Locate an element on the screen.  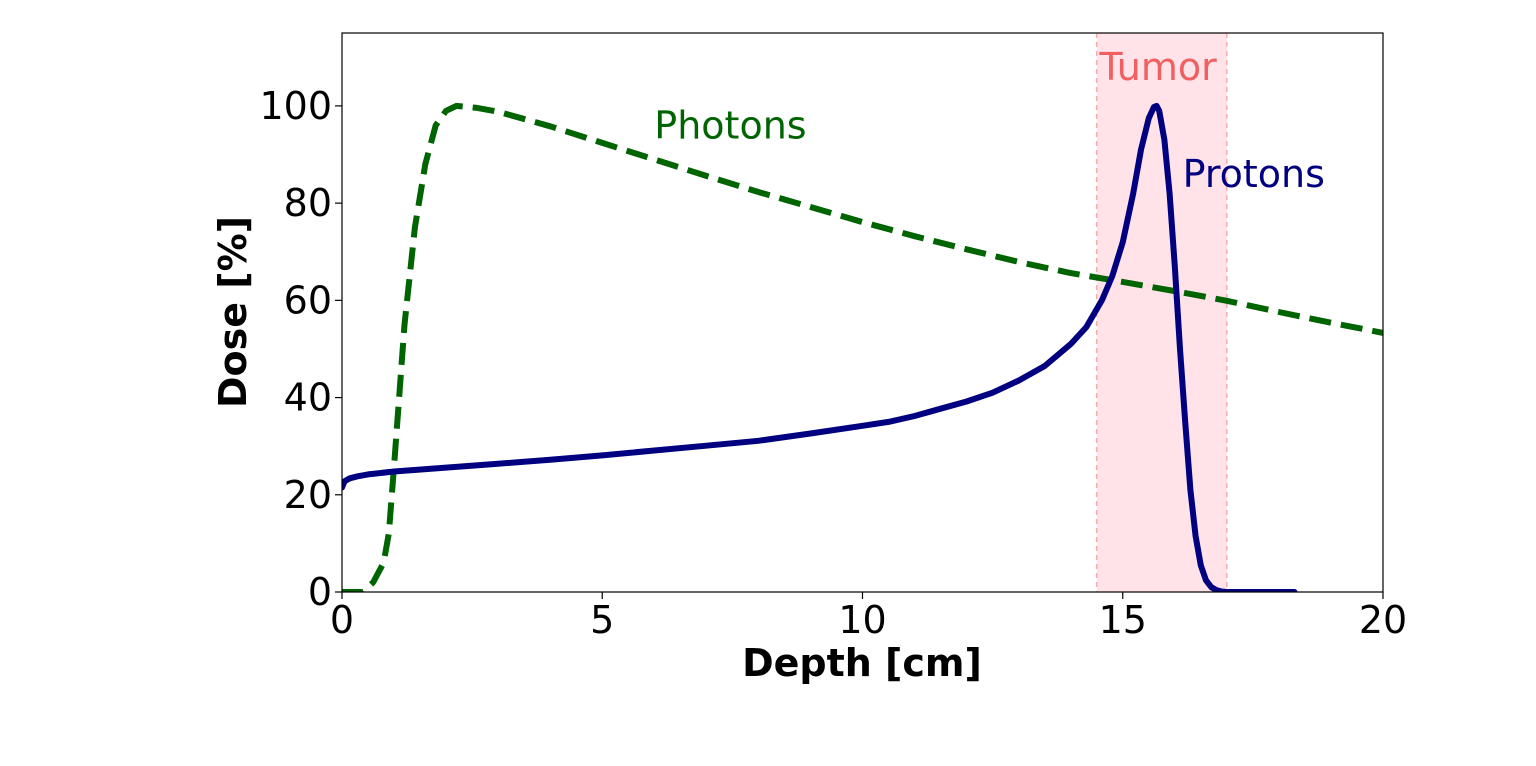
tumor-annotation: Tumor is located at coordinates (1157, 67).